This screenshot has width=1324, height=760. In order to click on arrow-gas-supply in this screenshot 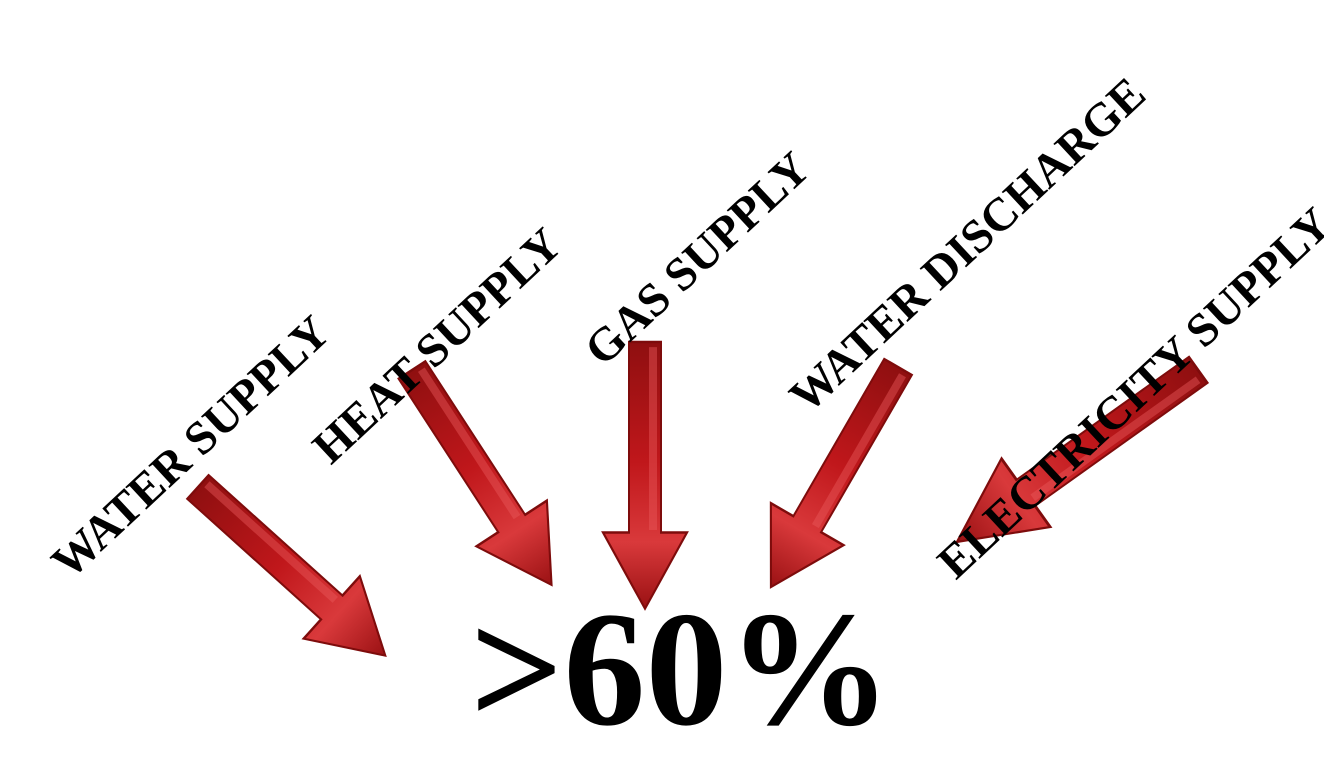, I will do `click(645, 475)`.